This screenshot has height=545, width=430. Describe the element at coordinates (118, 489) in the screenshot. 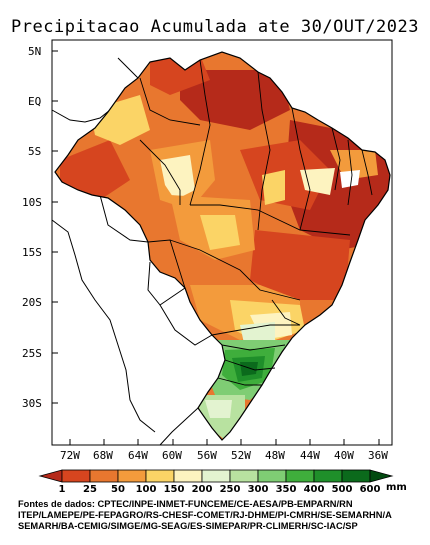

I see `legend-tick-label: 50` at that location.